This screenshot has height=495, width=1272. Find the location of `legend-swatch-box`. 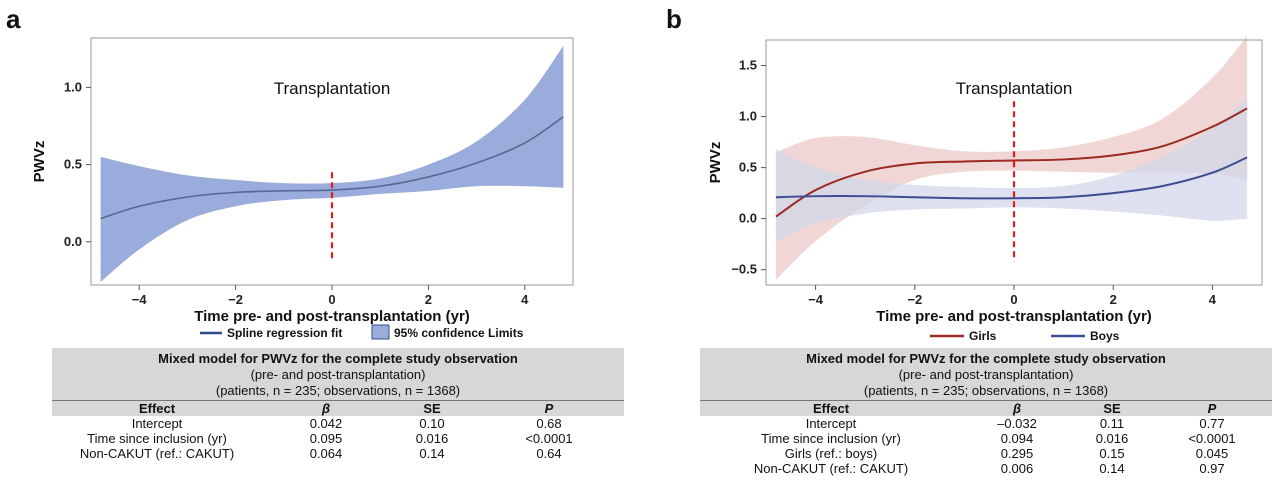

legend-swatch-box is located at coordinates (380, 332).